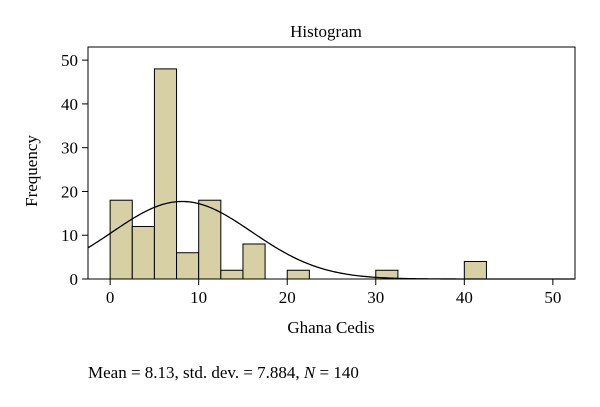 The image size is (600, 407). What do you see at coordinates (110, 297) in the screenshot?
I see `x-tick-label: 0` at bounding box center [110, 297].